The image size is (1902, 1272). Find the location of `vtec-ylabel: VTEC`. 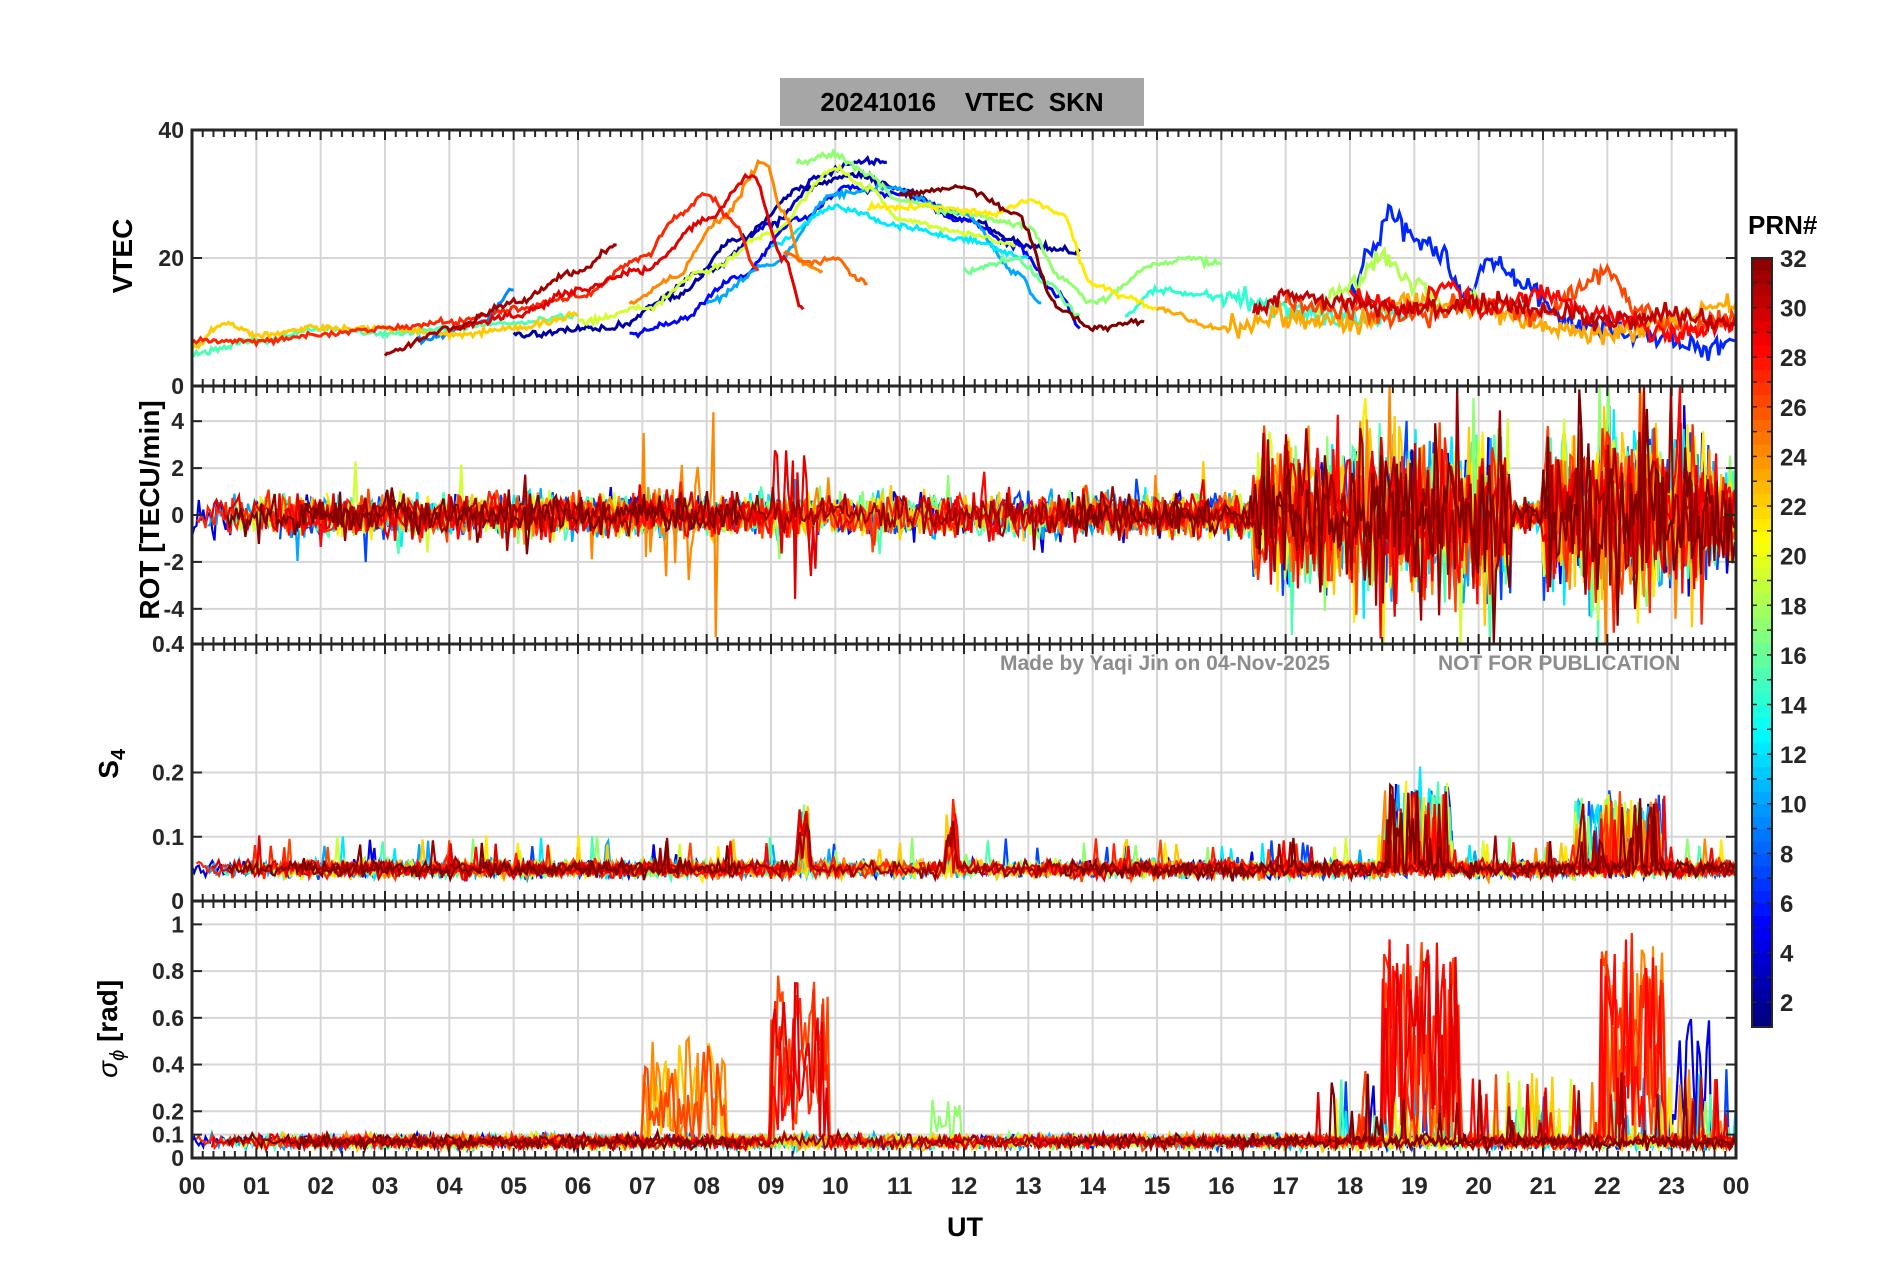

vtec-ylabel: VTEC is located at coordinates (122, 256).